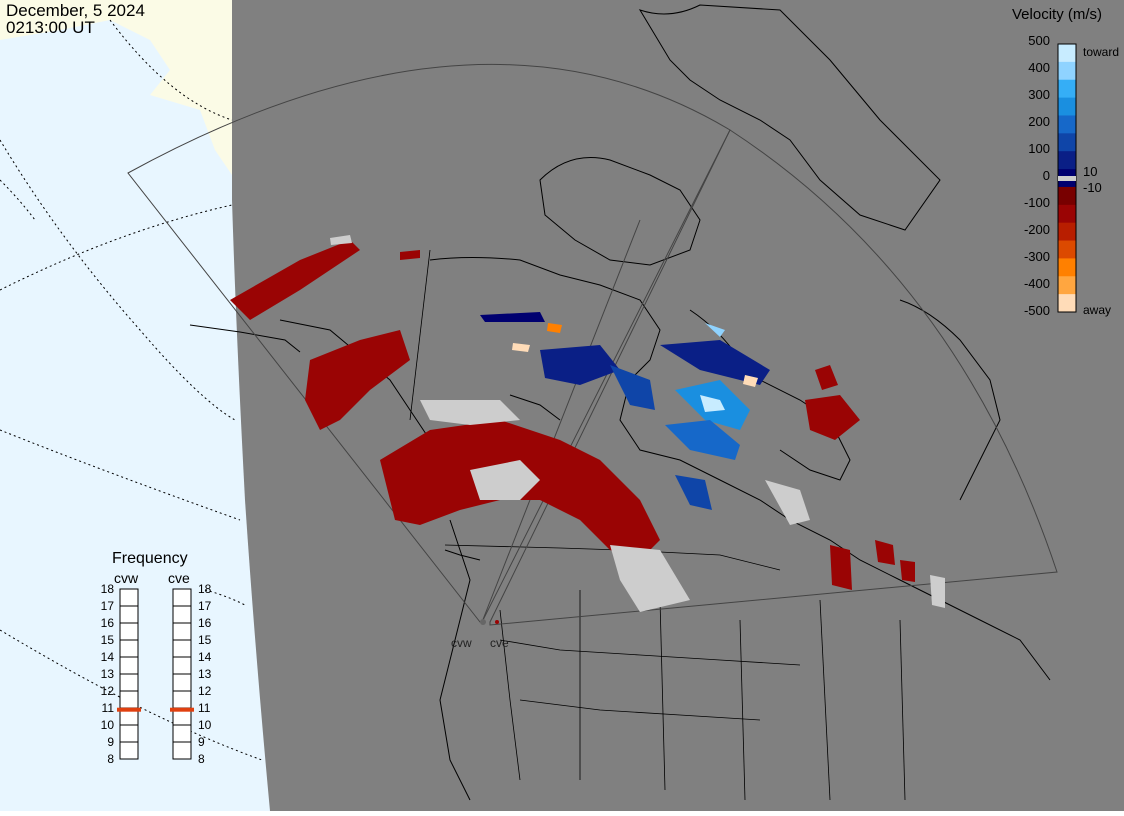  What do you see at coordinates (1101, 52) in the screenshot?
I see `toward-label: toward` at bounding box center [1101, 52].